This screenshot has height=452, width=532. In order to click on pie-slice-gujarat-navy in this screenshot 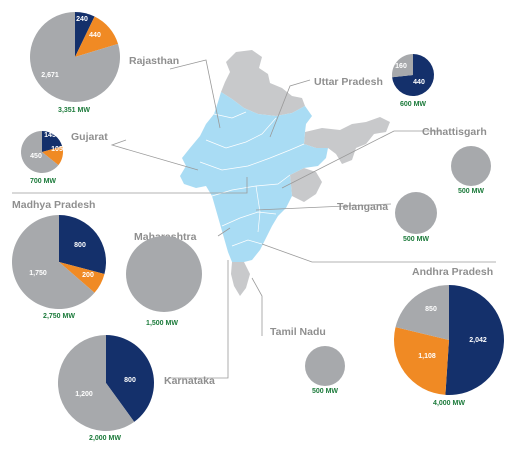, I will do `click(52, 141)`.